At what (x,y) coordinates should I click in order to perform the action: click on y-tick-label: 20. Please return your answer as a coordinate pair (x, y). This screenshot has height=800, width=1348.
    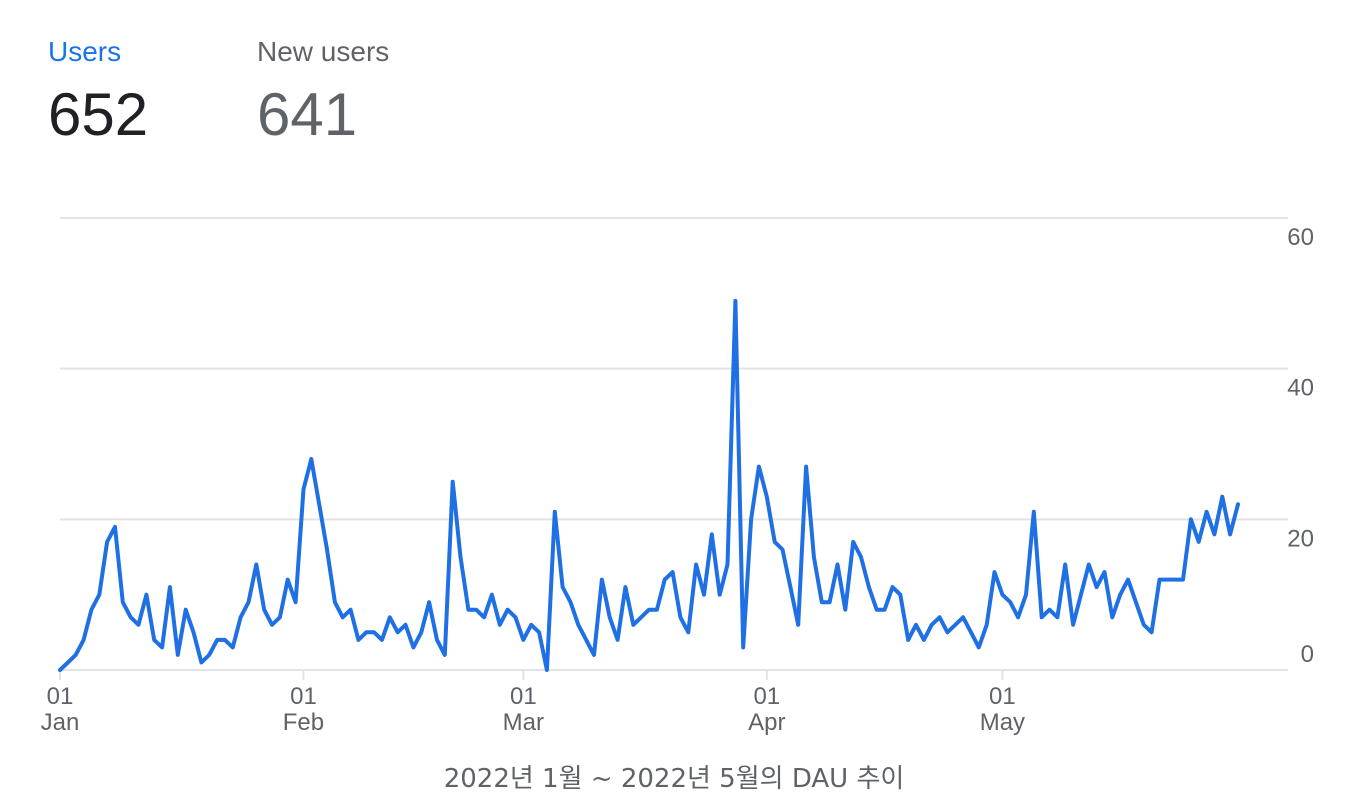
    Looking at the image, I should click on (1300, 538).